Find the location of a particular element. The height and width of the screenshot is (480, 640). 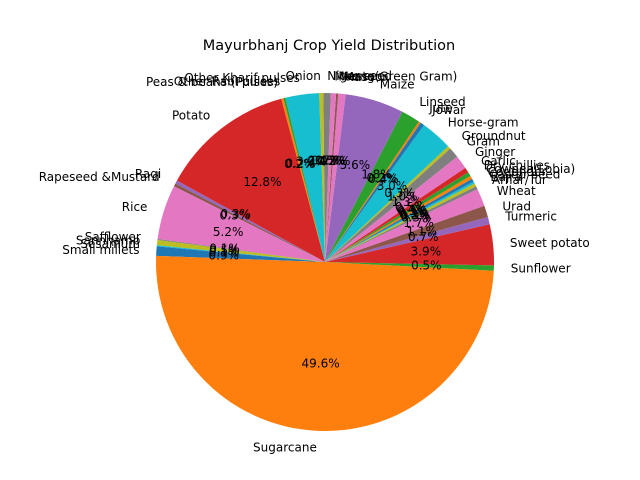

percent-label-niger-seed: 0.7% is located at coordinates (326, 161).